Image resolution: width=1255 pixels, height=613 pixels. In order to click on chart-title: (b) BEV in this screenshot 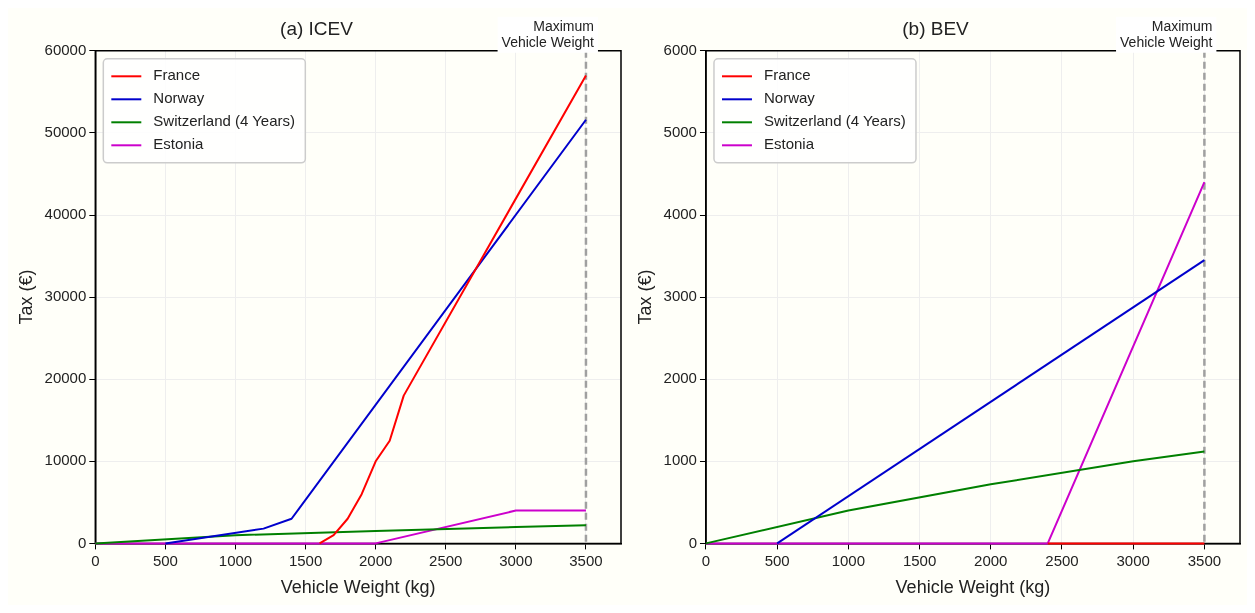, I will do `click(936, 28)`.